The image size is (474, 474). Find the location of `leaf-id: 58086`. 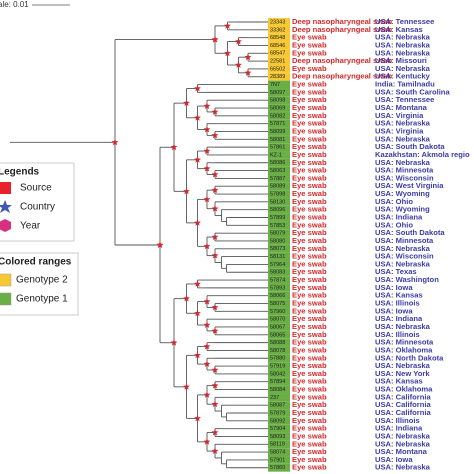

leaf-id: 58086 is located at coordinates (277, 163).